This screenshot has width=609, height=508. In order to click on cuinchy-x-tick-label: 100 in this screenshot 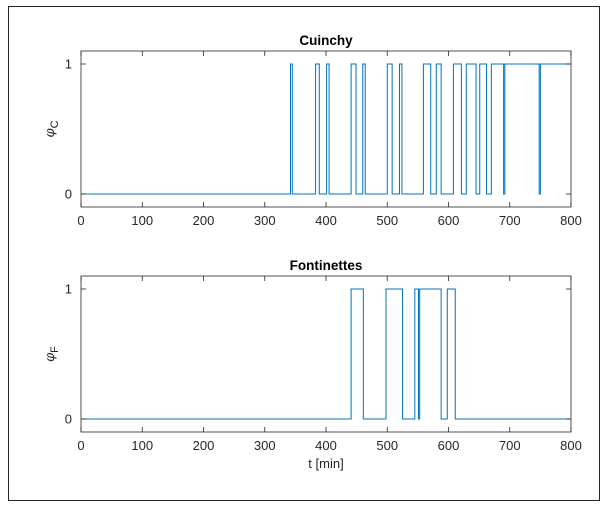, I will do `click(142, 220)`.